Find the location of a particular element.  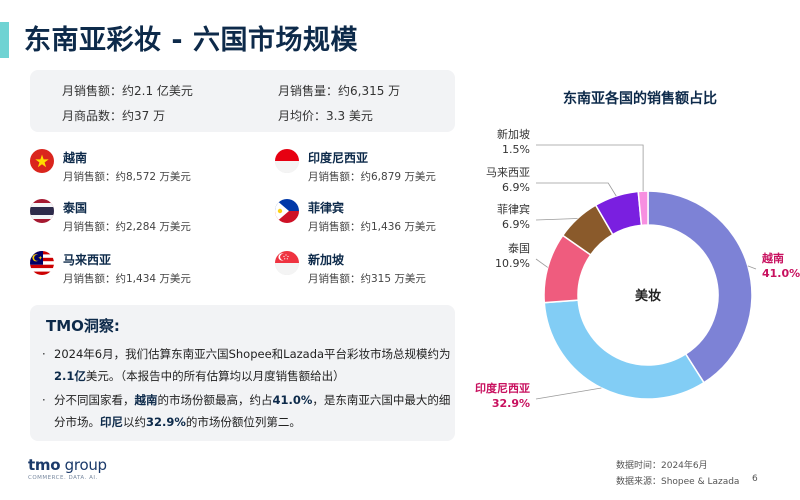

insight-text: ，是东南亚六国中最大的细 is located at coordinates (381, 400).